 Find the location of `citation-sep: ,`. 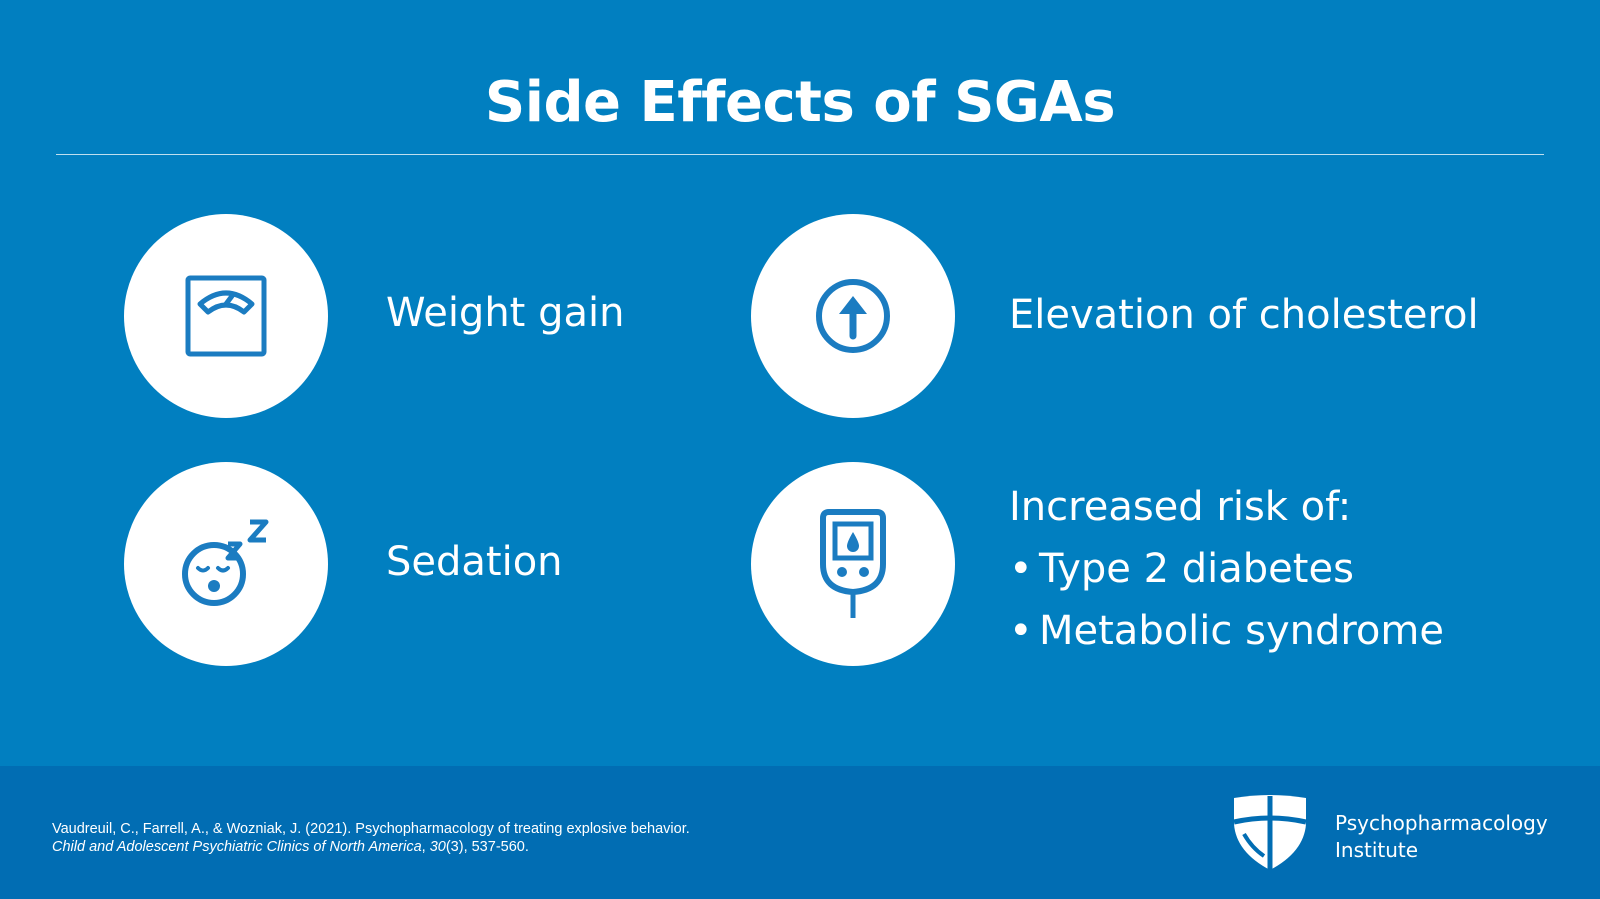

citation-sep: , is located at coordinates (425, 847).